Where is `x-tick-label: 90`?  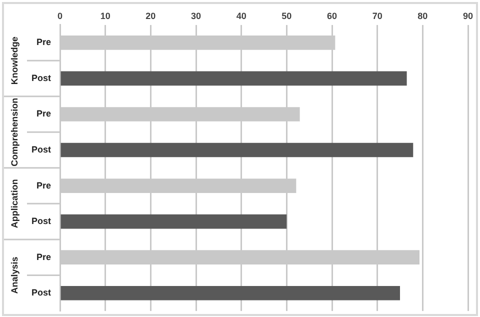 x-tick-label: 90 is located at coordinates (468, 15).